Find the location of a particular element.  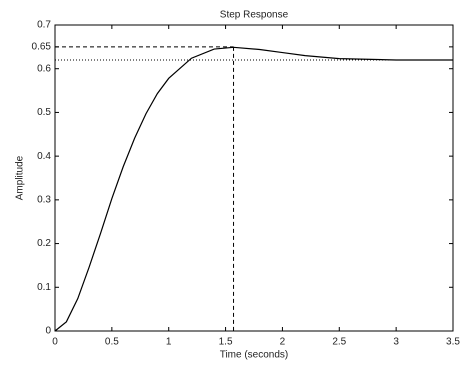

x-tick-label: 2 is located at coordinates (283, 342).